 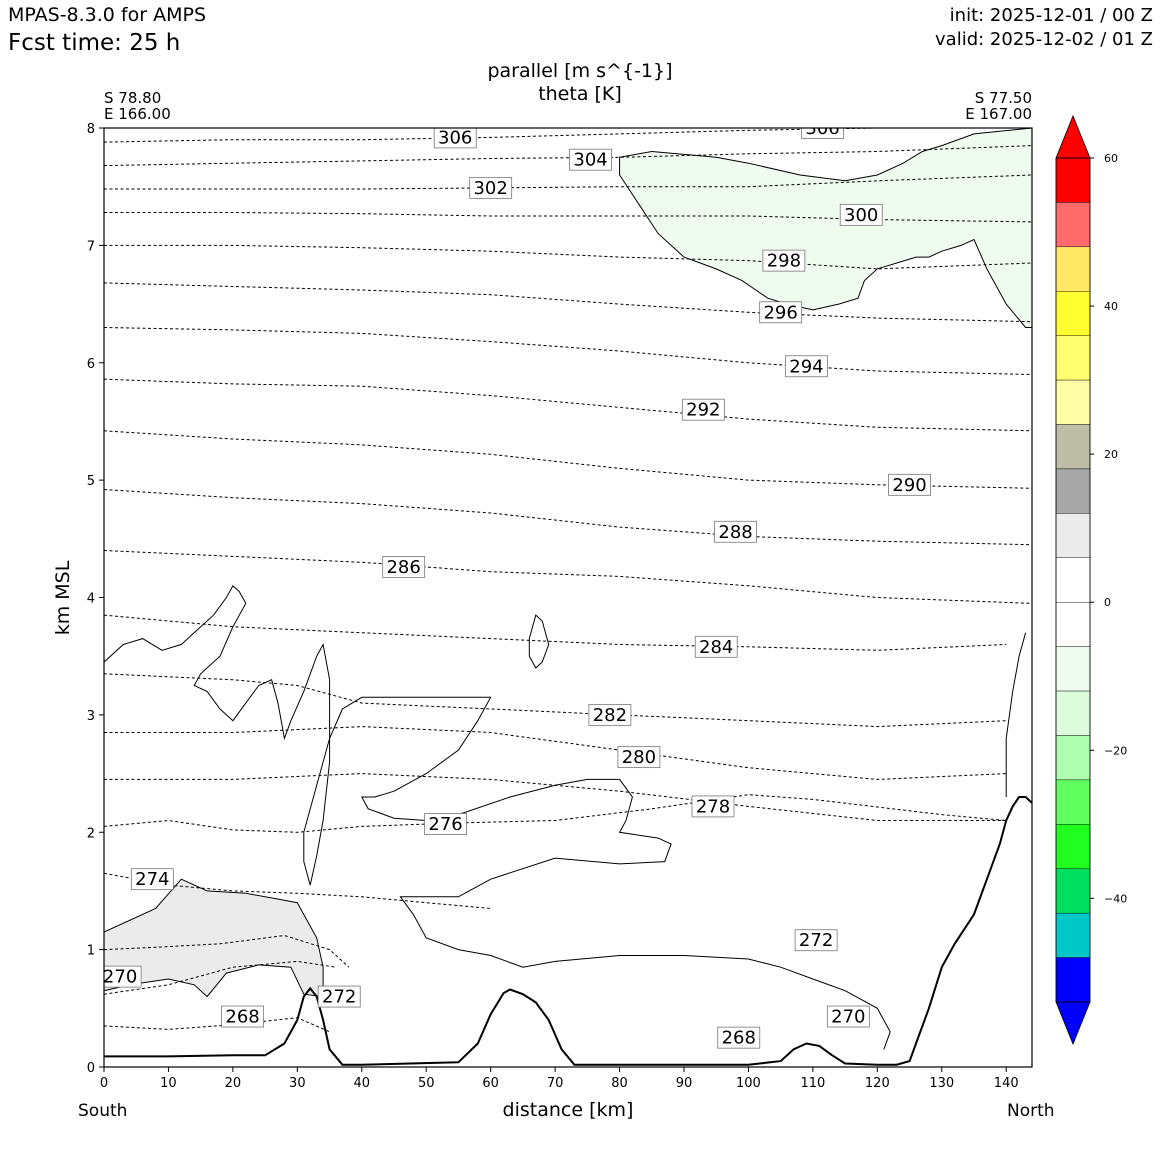 What do you see at coordinates (1111, 158) in the screenshot?
I see `colorbar-tick-label-0: 60` at bounding box center [1111, 158].